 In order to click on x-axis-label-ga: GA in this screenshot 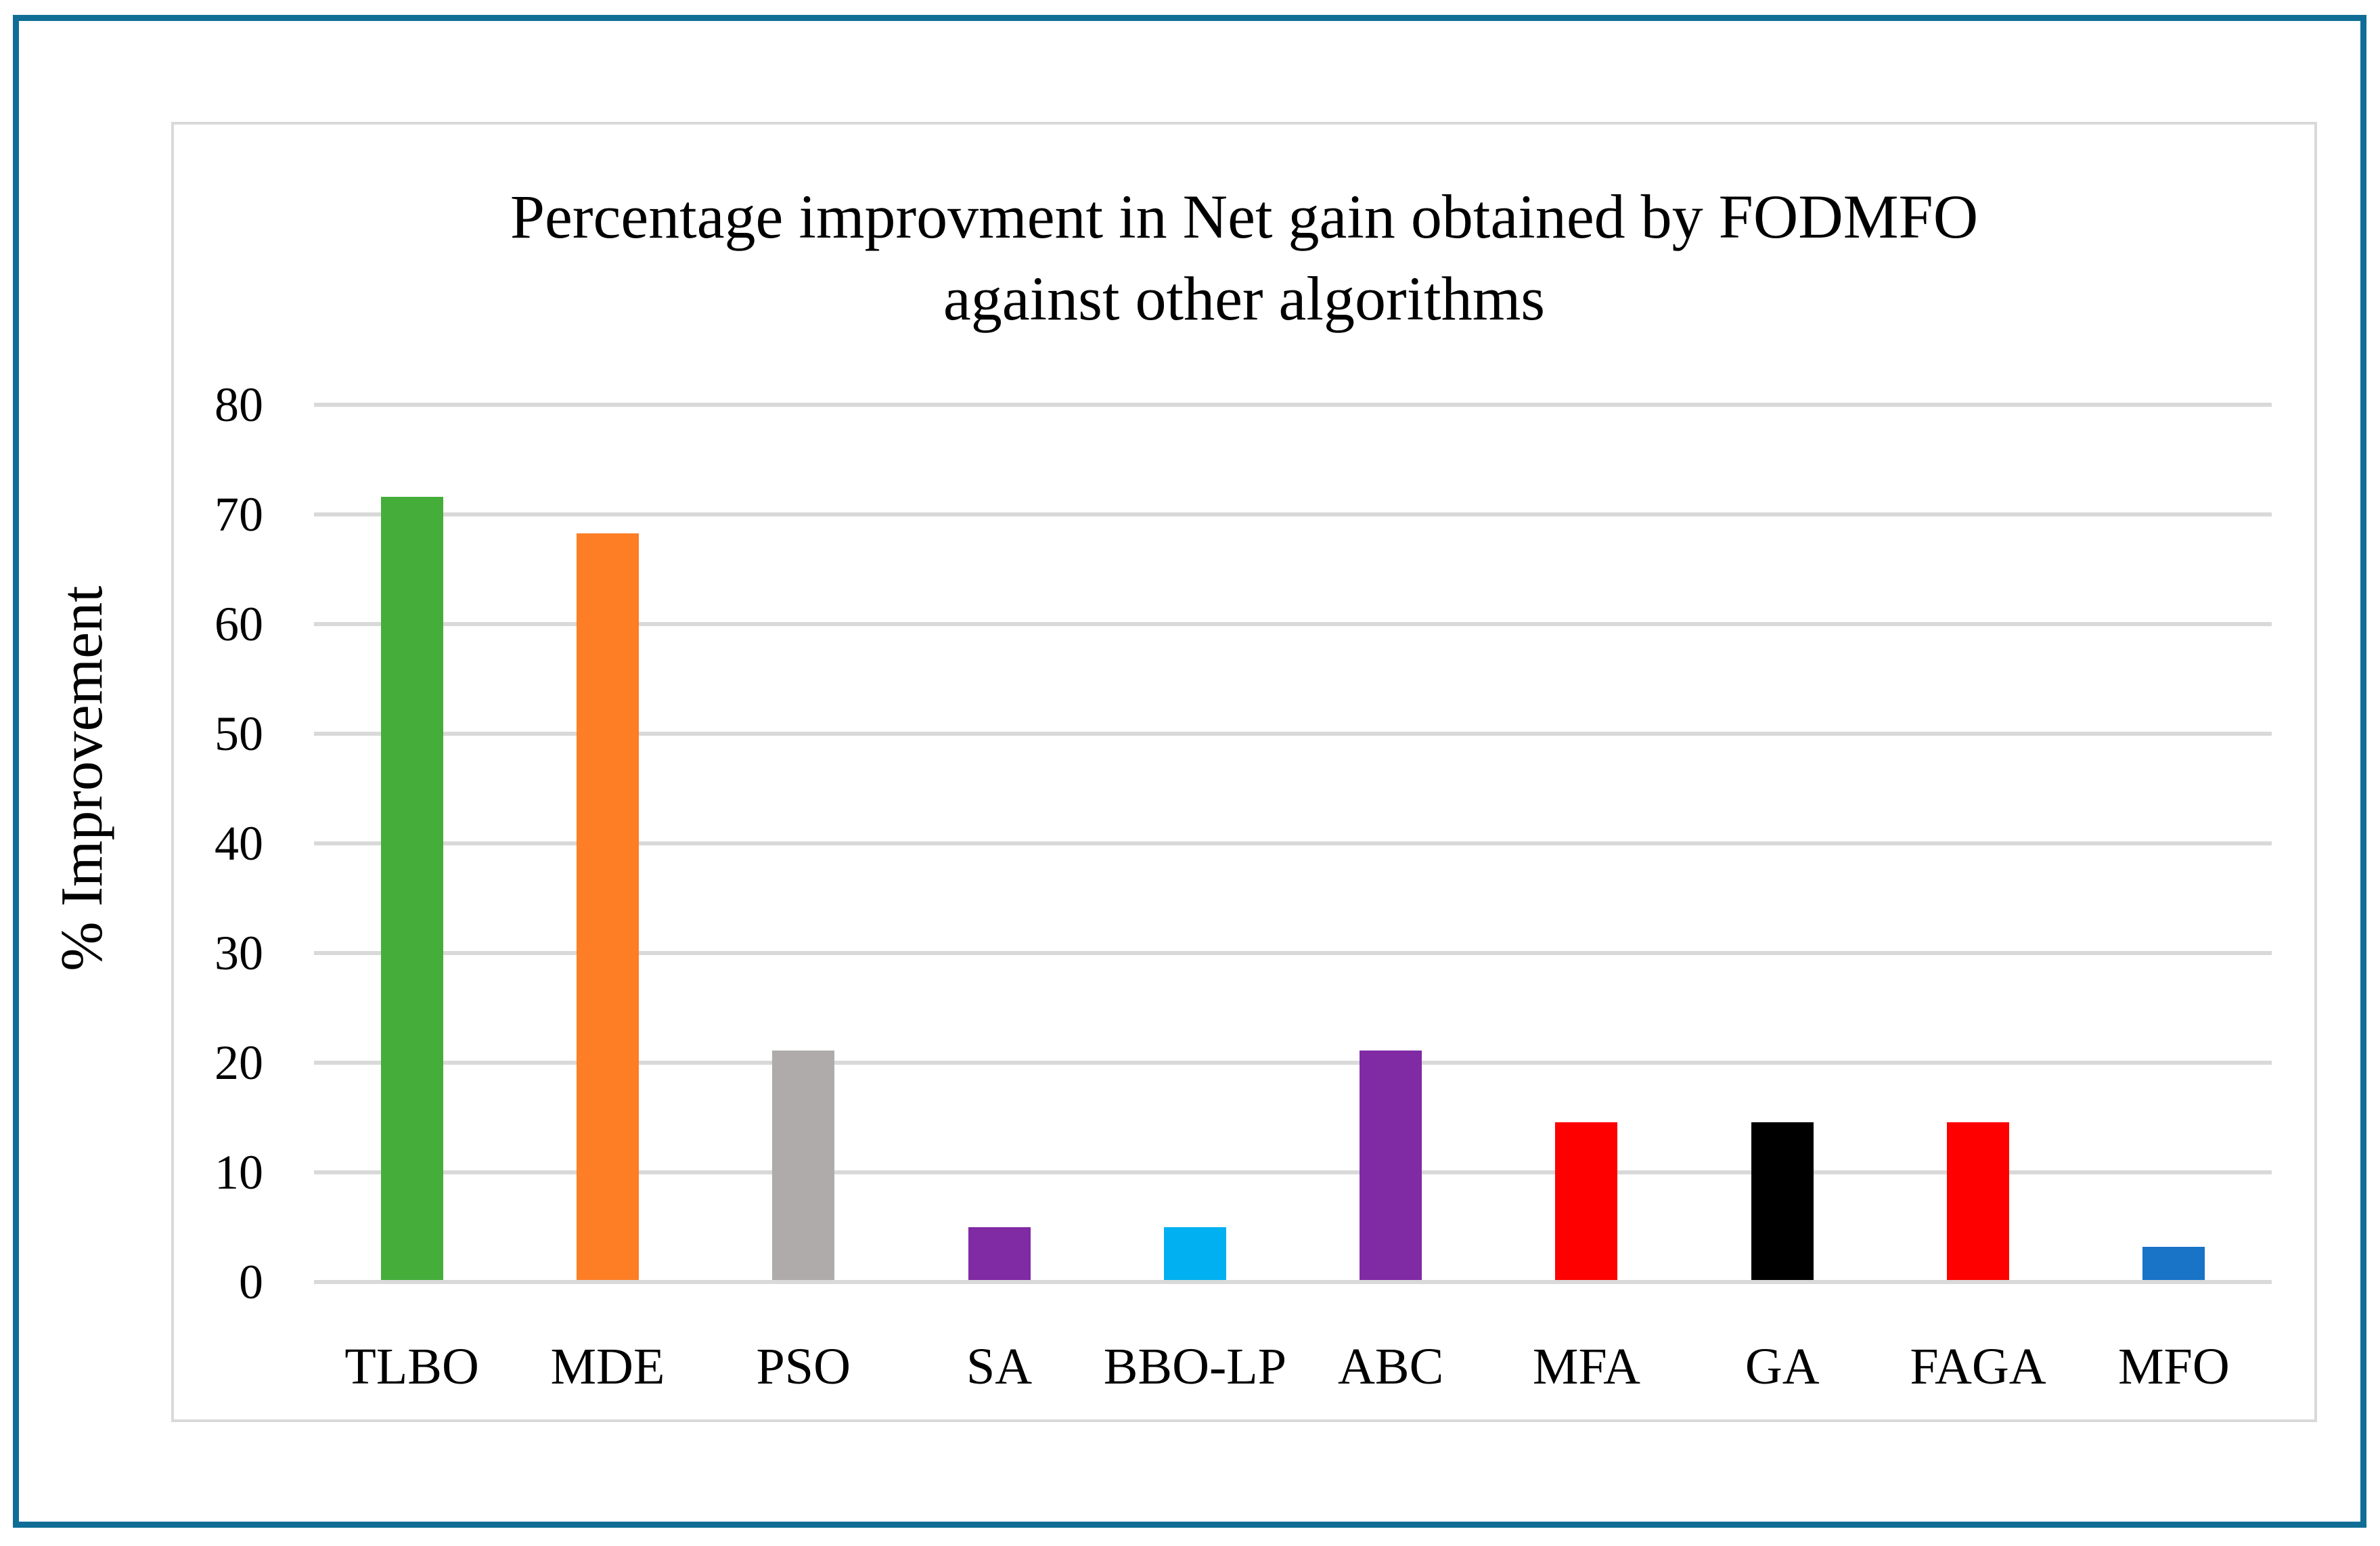, I will do `click(1782, 1366)`.